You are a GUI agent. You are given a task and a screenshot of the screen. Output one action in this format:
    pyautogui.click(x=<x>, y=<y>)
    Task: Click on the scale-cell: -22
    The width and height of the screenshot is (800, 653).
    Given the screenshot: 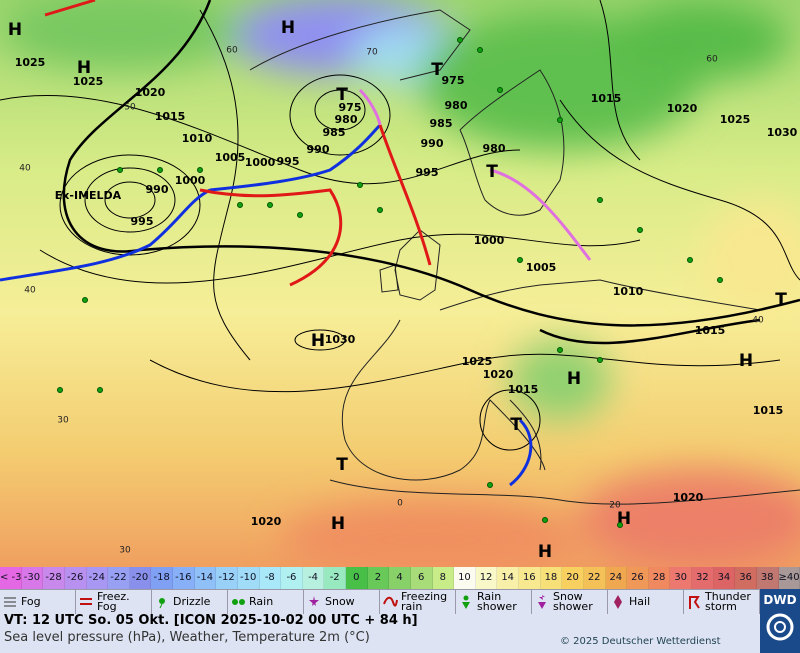 What is the action you would take?
    pyautogui.click(x=119, y=578)
    